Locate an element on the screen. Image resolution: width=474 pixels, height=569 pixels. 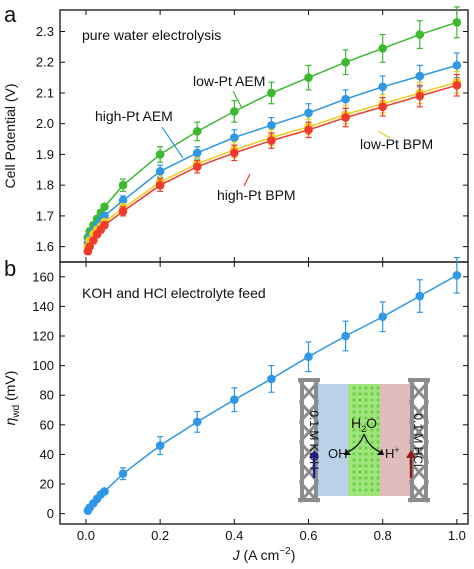
label-low-pt-aem-text: low-Pt AEM is located at coordinates (229, 81).